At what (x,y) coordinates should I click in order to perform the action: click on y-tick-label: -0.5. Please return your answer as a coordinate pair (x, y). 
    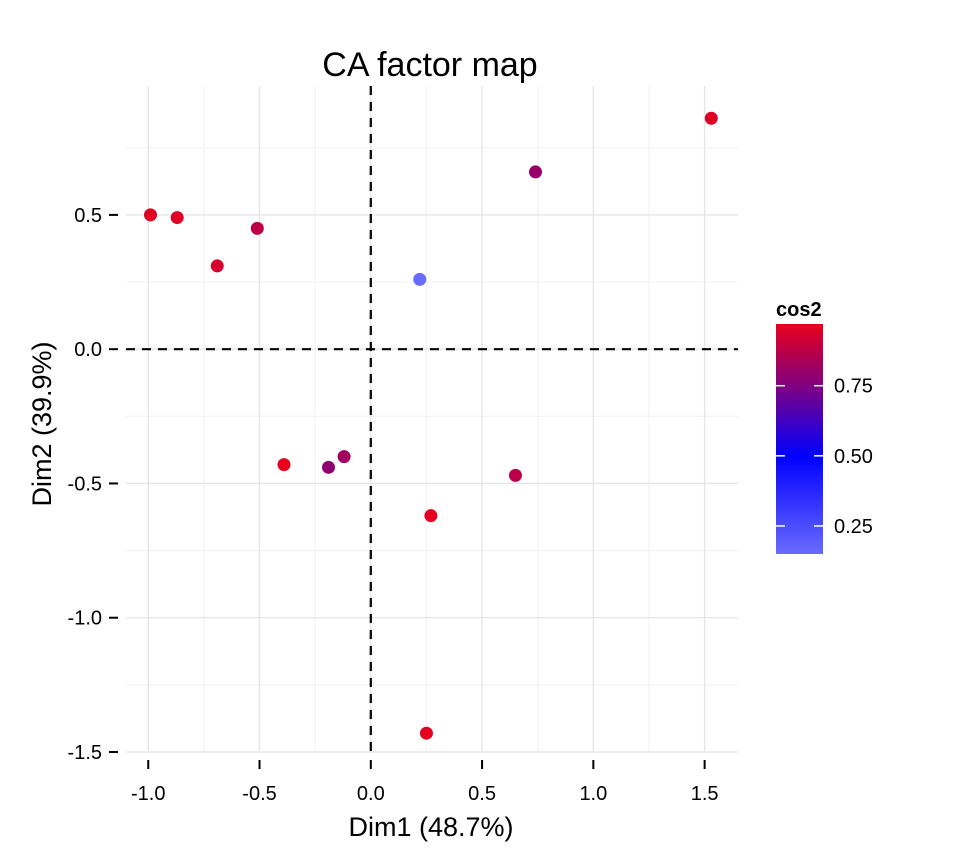
    Looking at the image, I should click on (85, 484).